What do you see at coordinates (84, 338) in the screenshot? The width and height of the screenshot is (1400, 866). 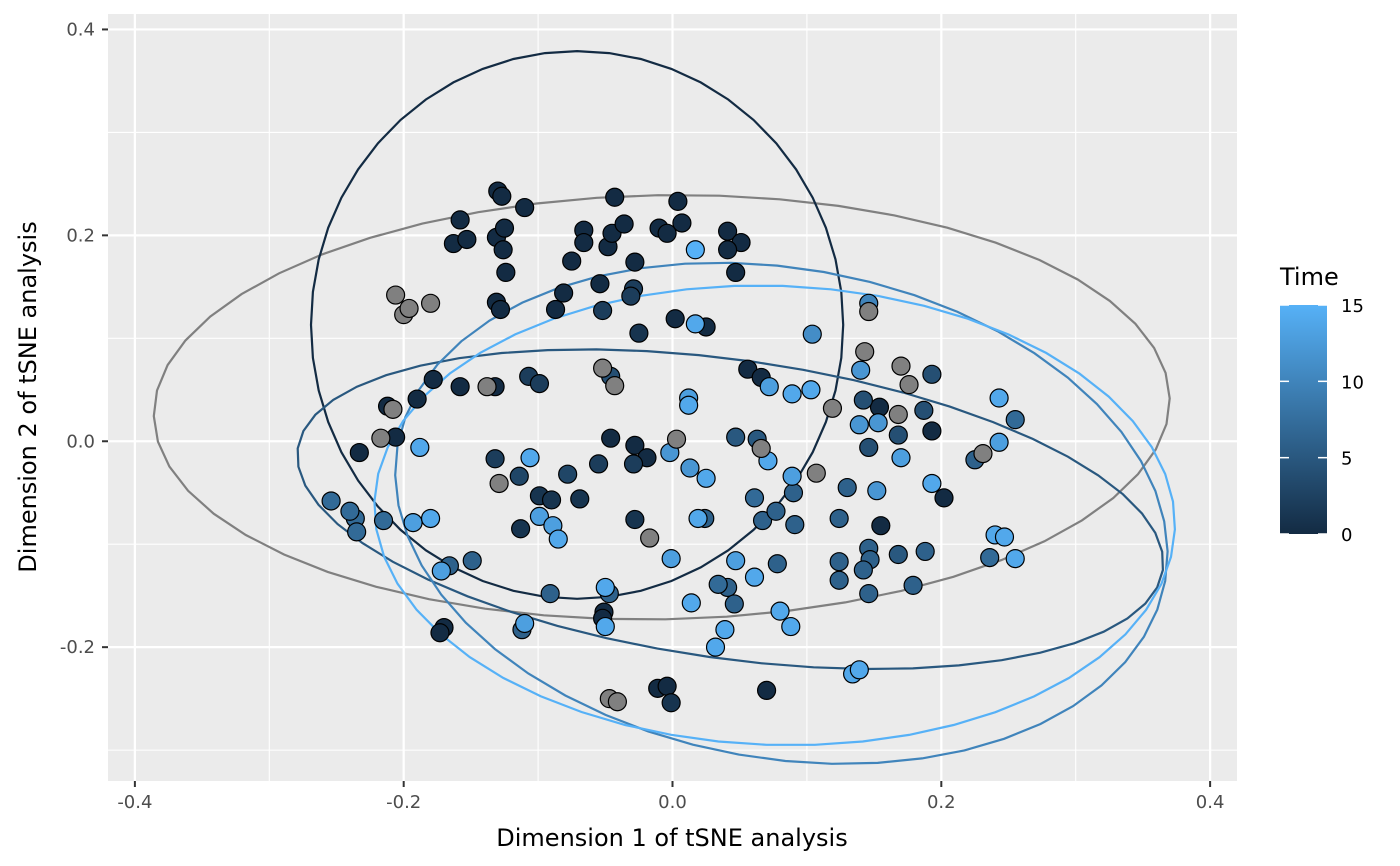 I see `y-axis: -0.2 0.0 0.2 0.4` at bounding box center [84, 338].